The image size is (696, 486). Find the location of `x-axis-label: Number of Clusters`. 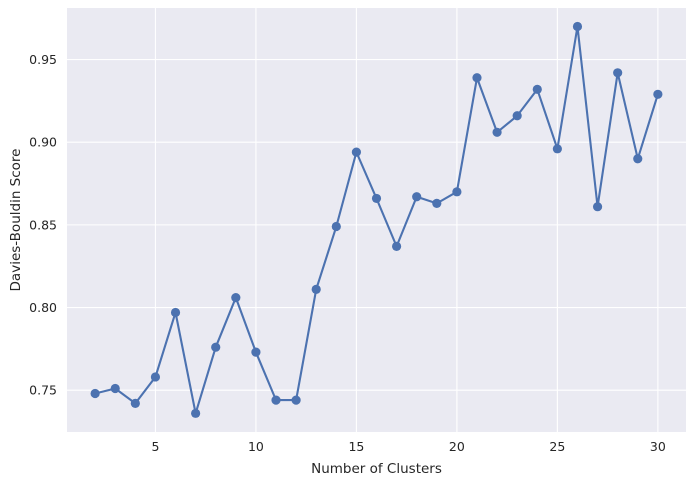

x-axis-label: Number of Clusters is located at coordinates (376, 469).